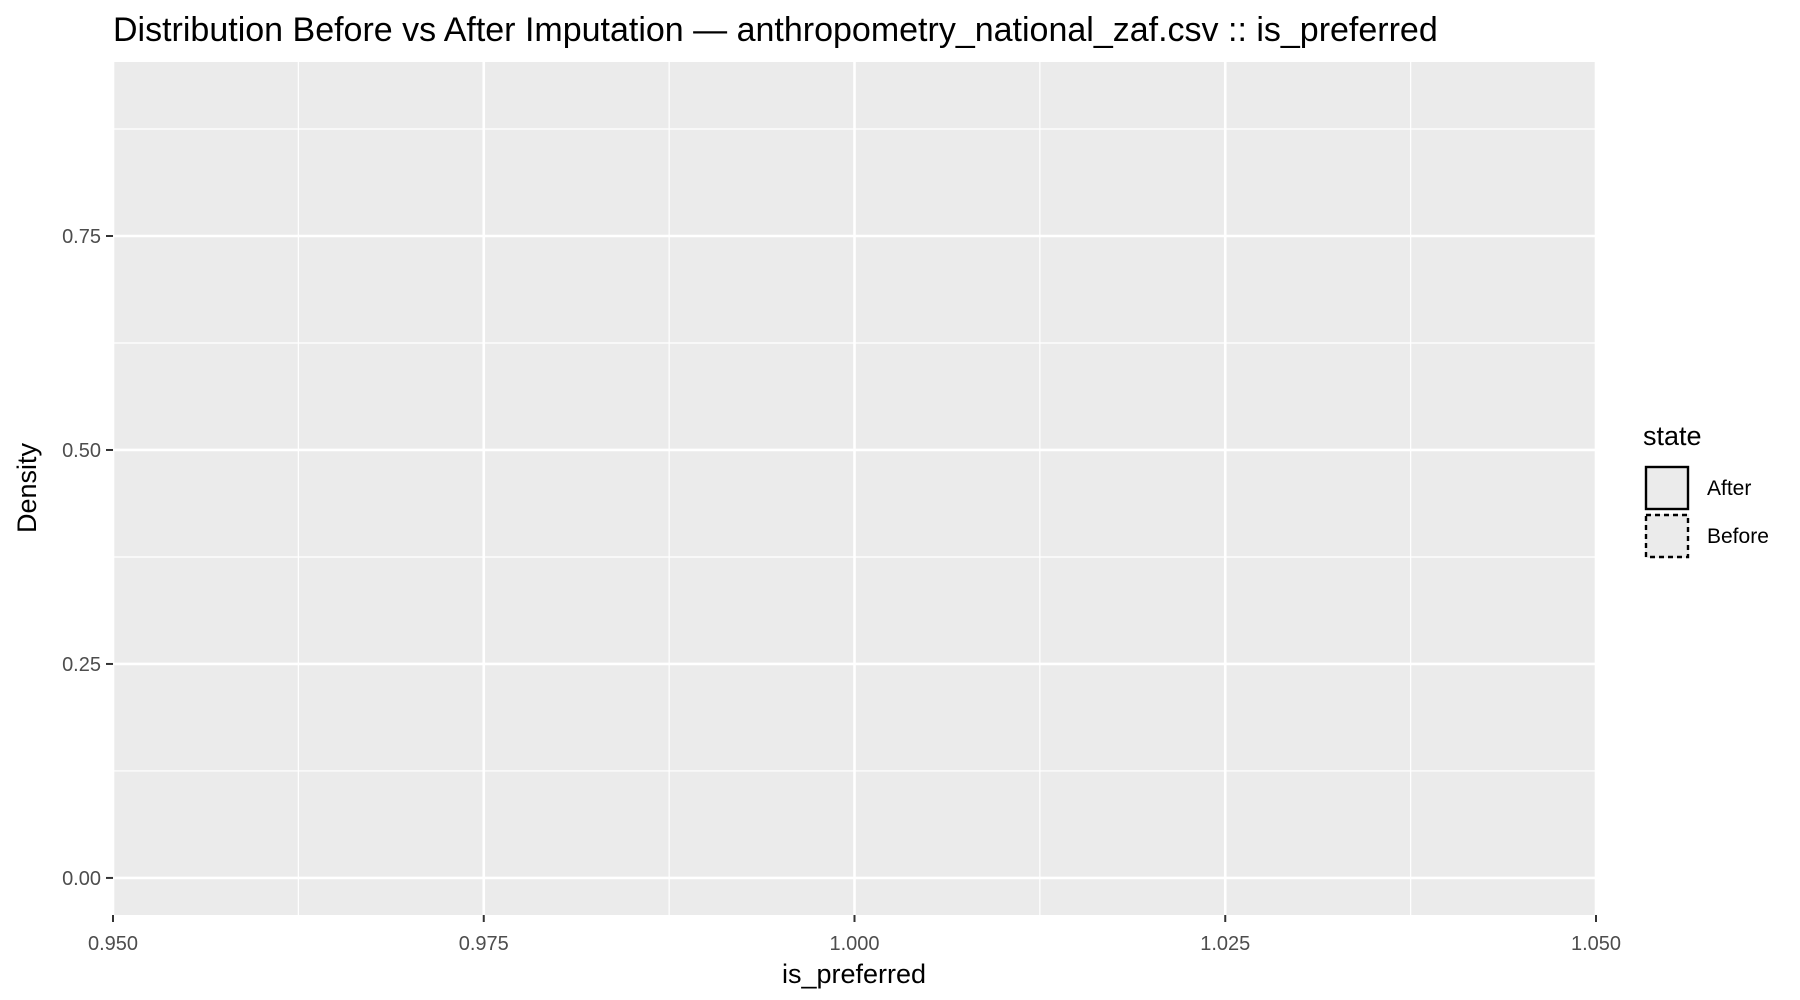 The image size is (1800, 1000). I want to click on x-axis: 0.950 0.975 1.000 1.025 1.050, so click(854, 935).